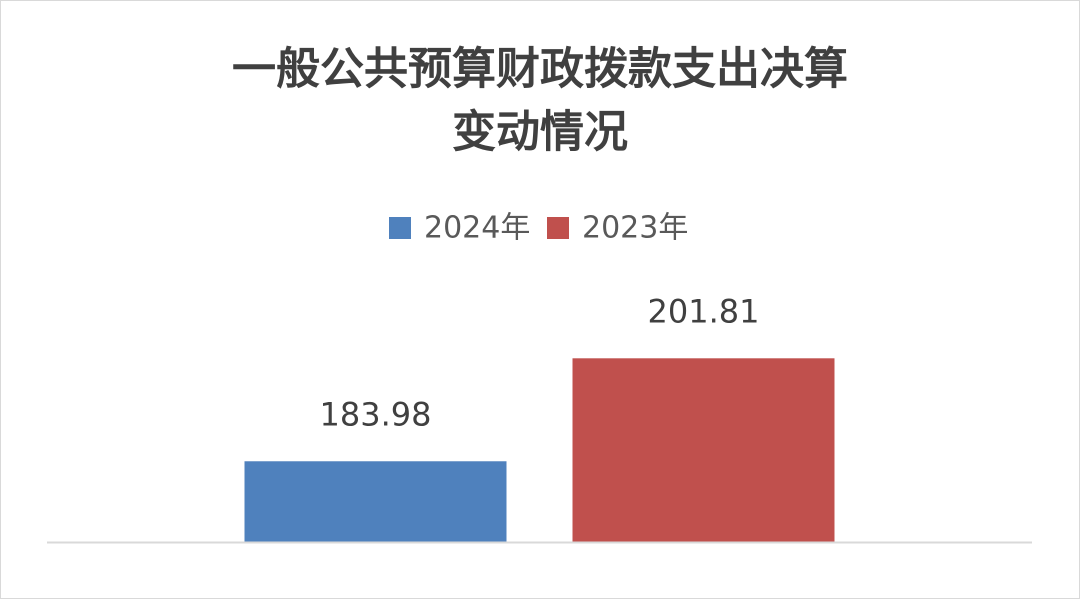 Image resolution: width=1080 pixels, height=599 pixels. I want to click on legend-label: 2023年, so click(635, 228).